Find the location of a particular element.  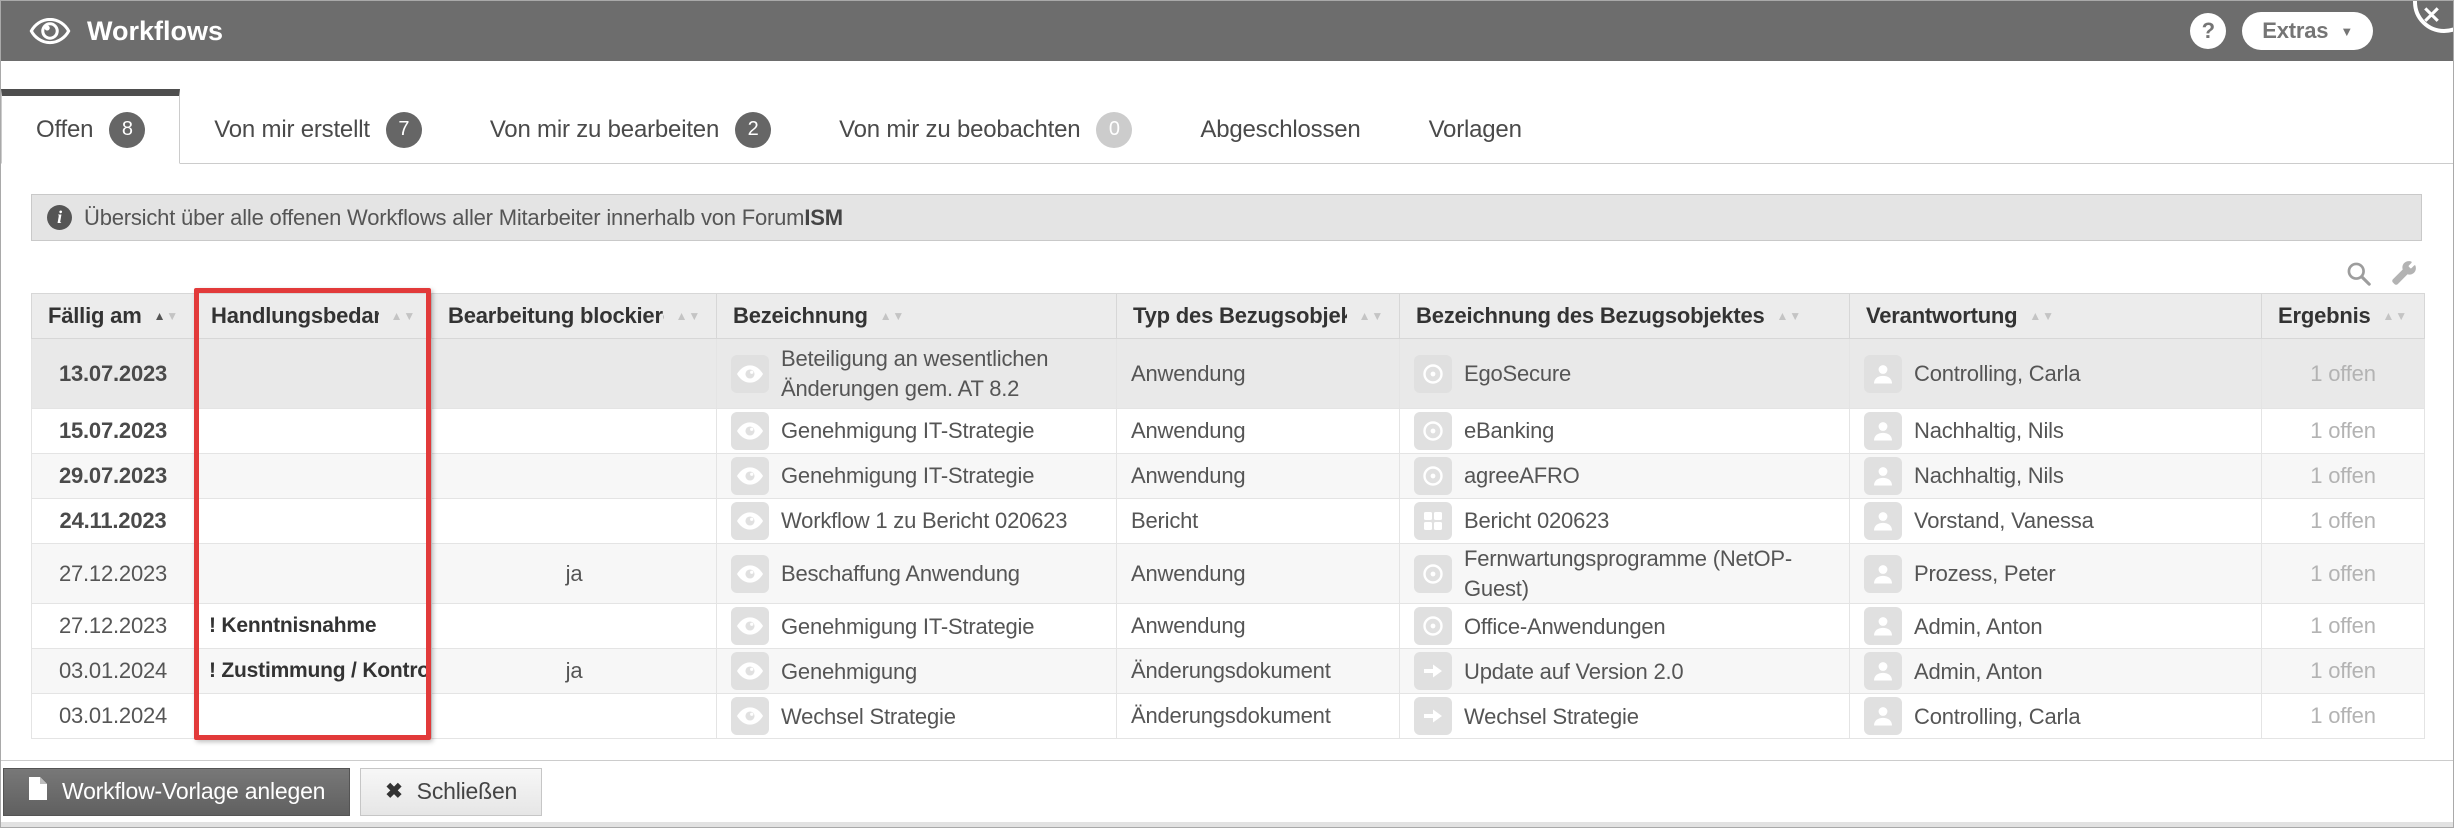

tab-abgeschlossen: Abgeschlossen is located at coordinates (1280, 126).